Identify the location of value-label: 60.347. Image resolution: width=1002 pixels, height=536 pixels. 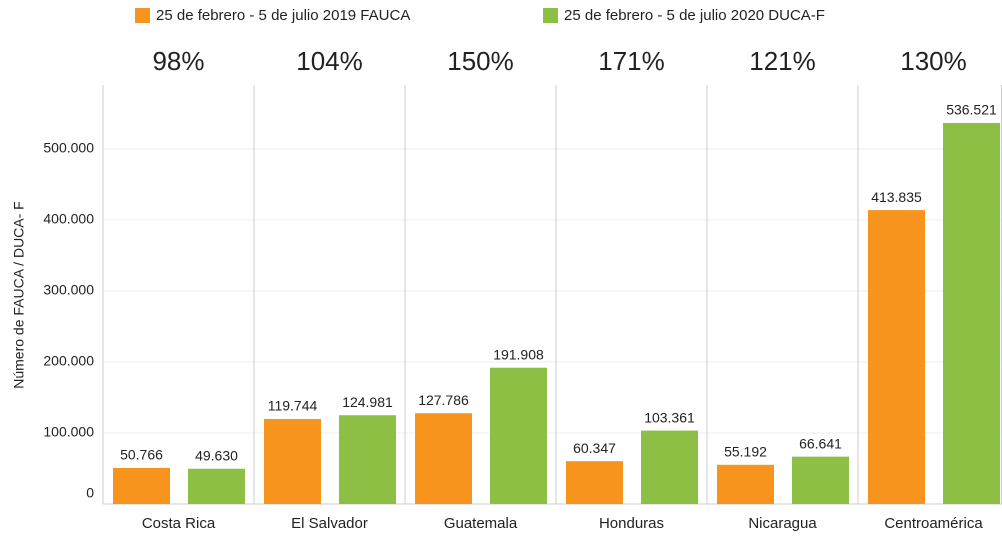
(594, 448).